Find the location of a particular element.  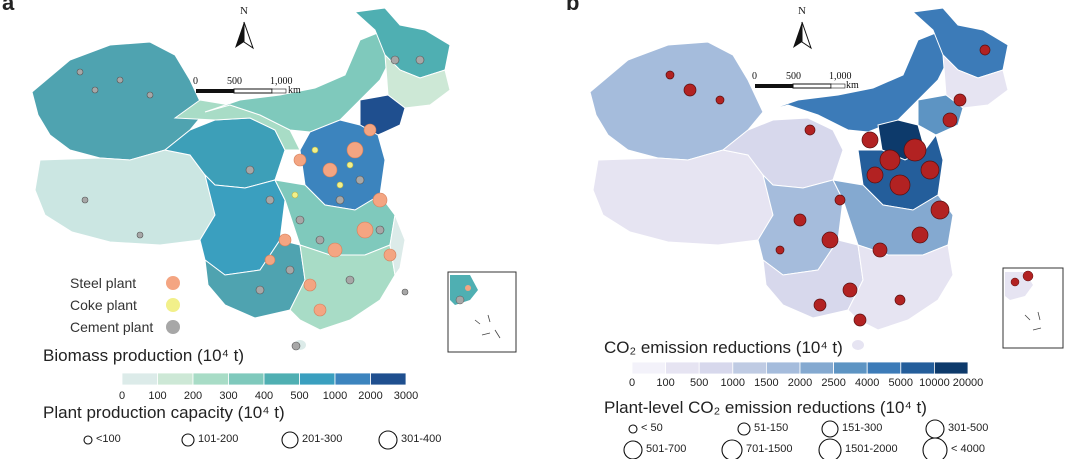

map-b-region-tibet is located at coordinates (683, 197).